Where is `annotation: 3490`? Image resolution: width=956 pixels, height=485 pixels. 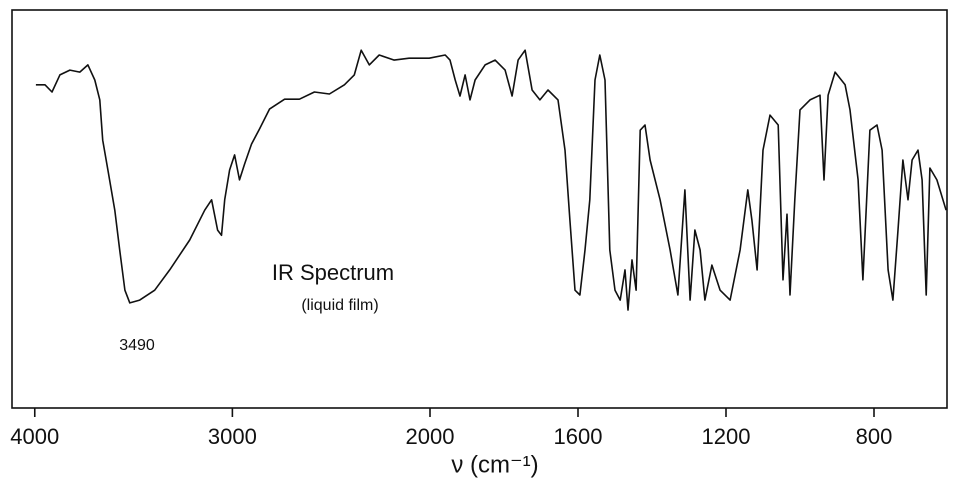
annotation: 3490 is located at coordinates (137, 345).